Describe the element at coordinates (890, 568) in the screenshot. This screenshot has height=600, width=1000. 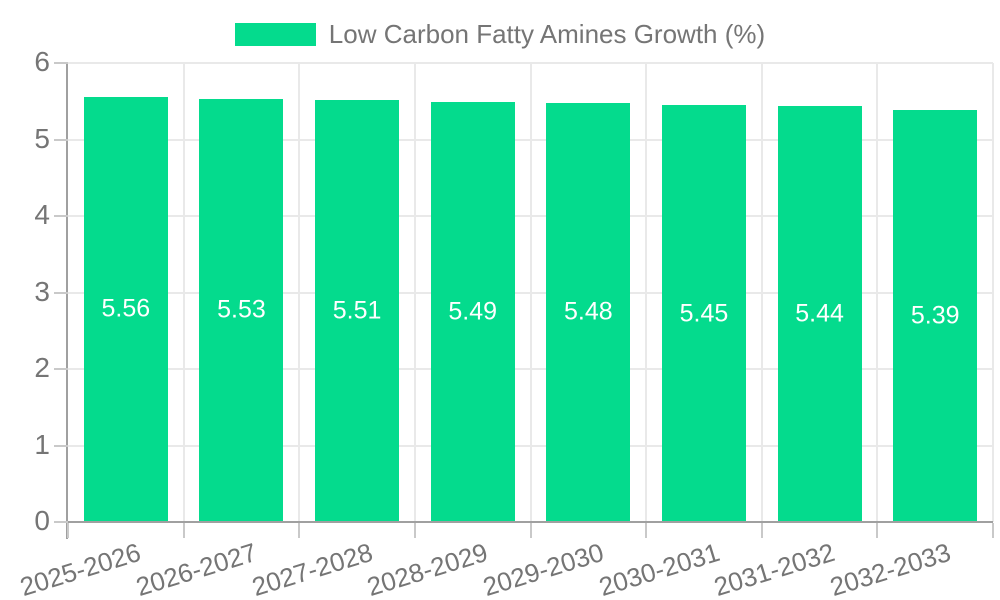
I see `x-tick-label: 2032-2033` at that location.